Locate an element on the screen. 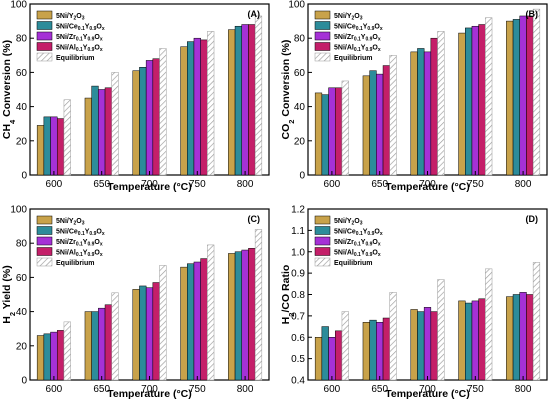 This screenshot has height=417, width=550. y-axis-title: H2 Yield (%) is located at coordinates (9, 294).